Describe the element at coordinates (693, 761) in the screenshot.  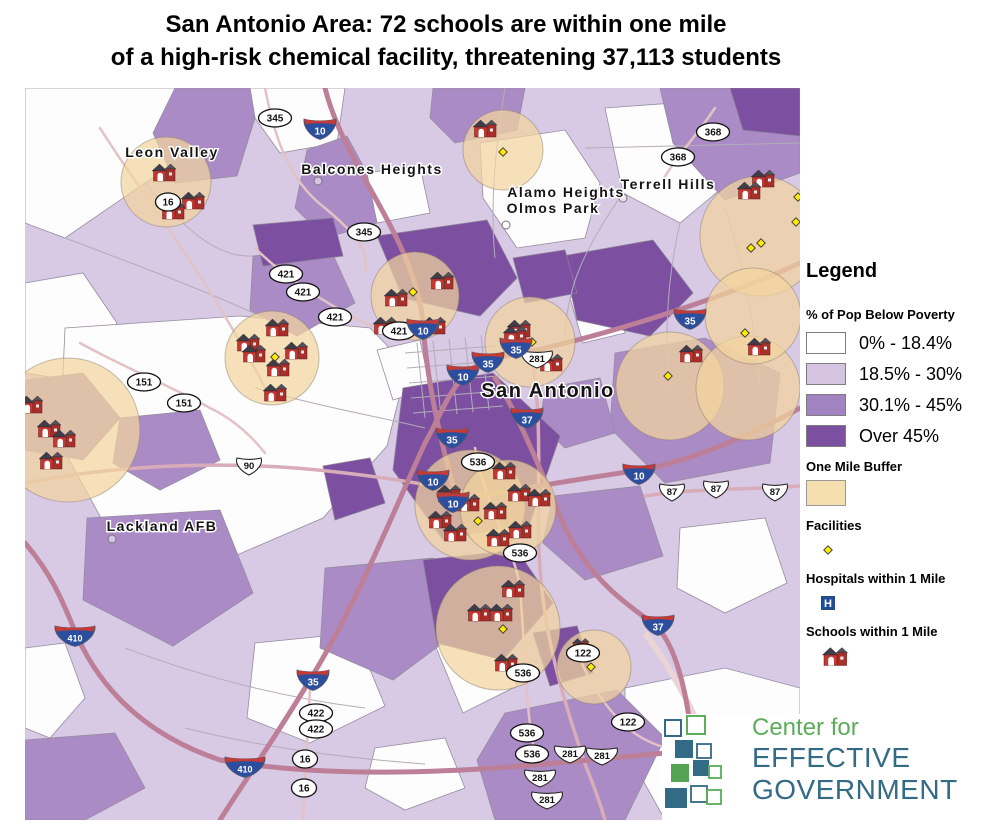
I see `org-logo-mark` at that location.